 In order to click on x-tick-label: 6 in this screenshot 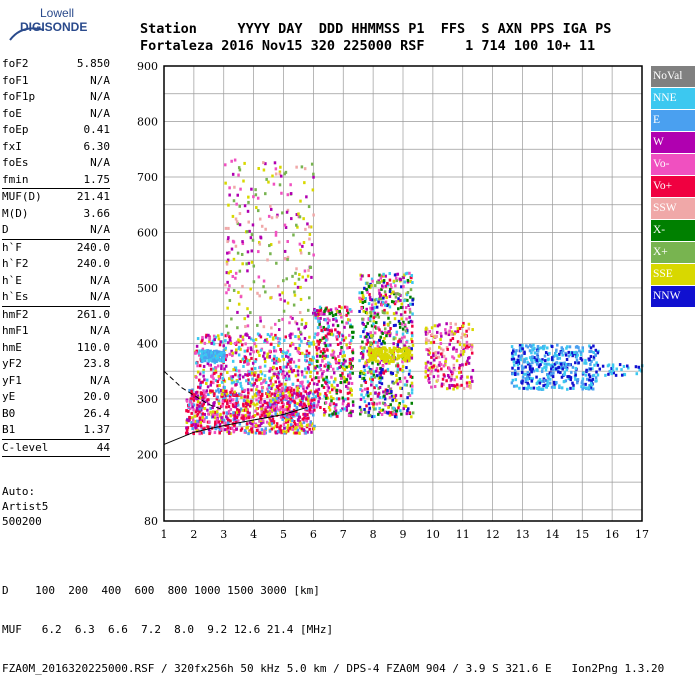, I will do `click(313, 534)`.